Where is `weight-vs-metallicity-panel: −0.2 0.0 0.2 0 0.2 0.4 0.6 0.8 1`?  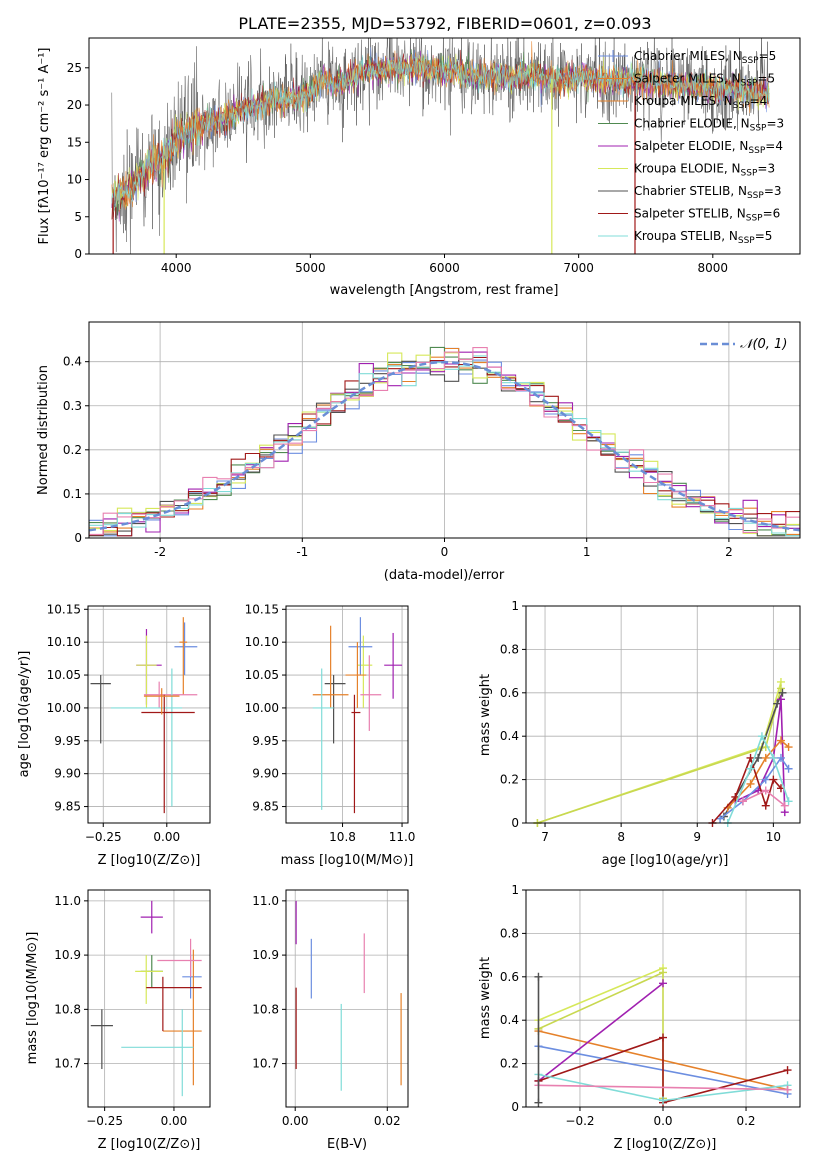 weight-vs-metallicity-panel: −0.2 0.0 0.2 0 0.2 0.4 0.6 0.8 1 is located at coordinates (650, 1005).